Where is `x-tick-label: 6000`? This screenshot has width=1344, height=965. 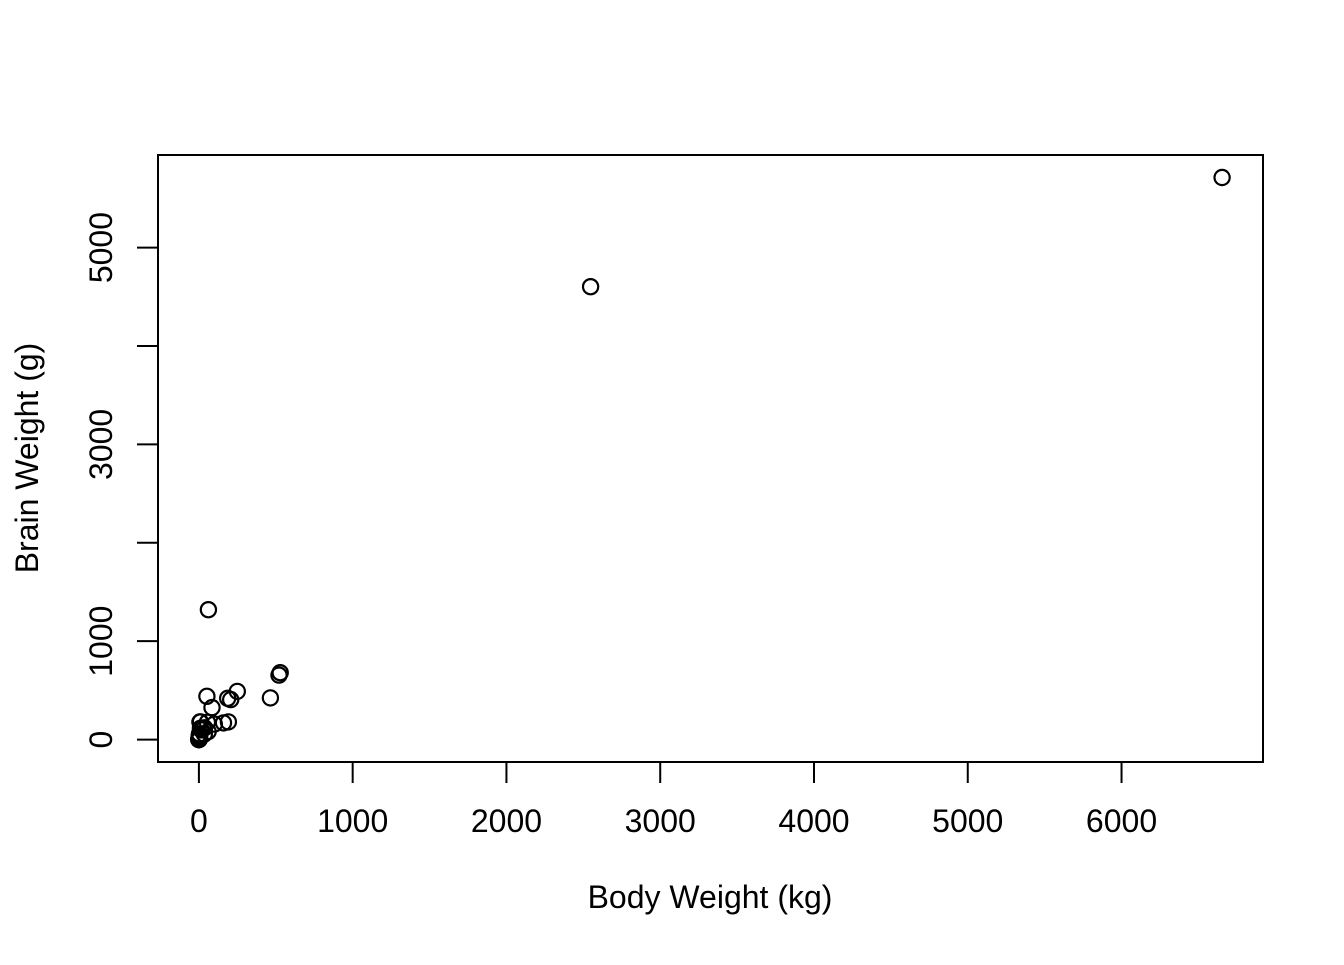
x-tick-label: 6000 is located at coordinates (1121, 821).